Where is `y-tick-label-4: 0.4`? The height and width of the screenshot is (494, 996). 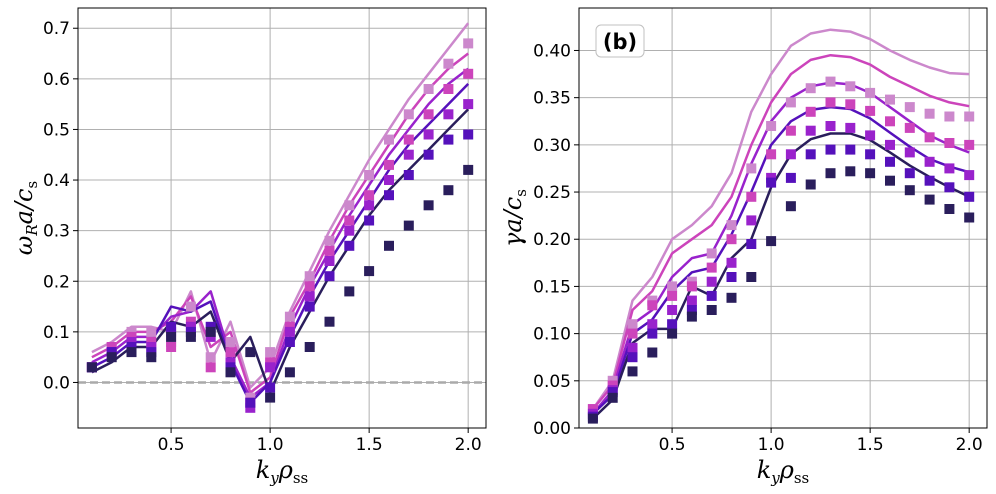
y-tick-label-4: 0.4 is located at coordinates (56, 181).